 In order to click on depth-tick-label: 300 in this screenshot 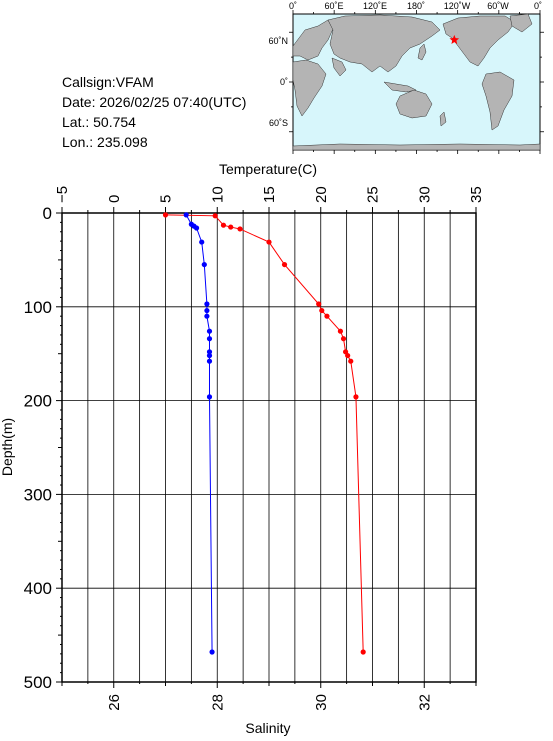, I will do `click(38, 494)`.